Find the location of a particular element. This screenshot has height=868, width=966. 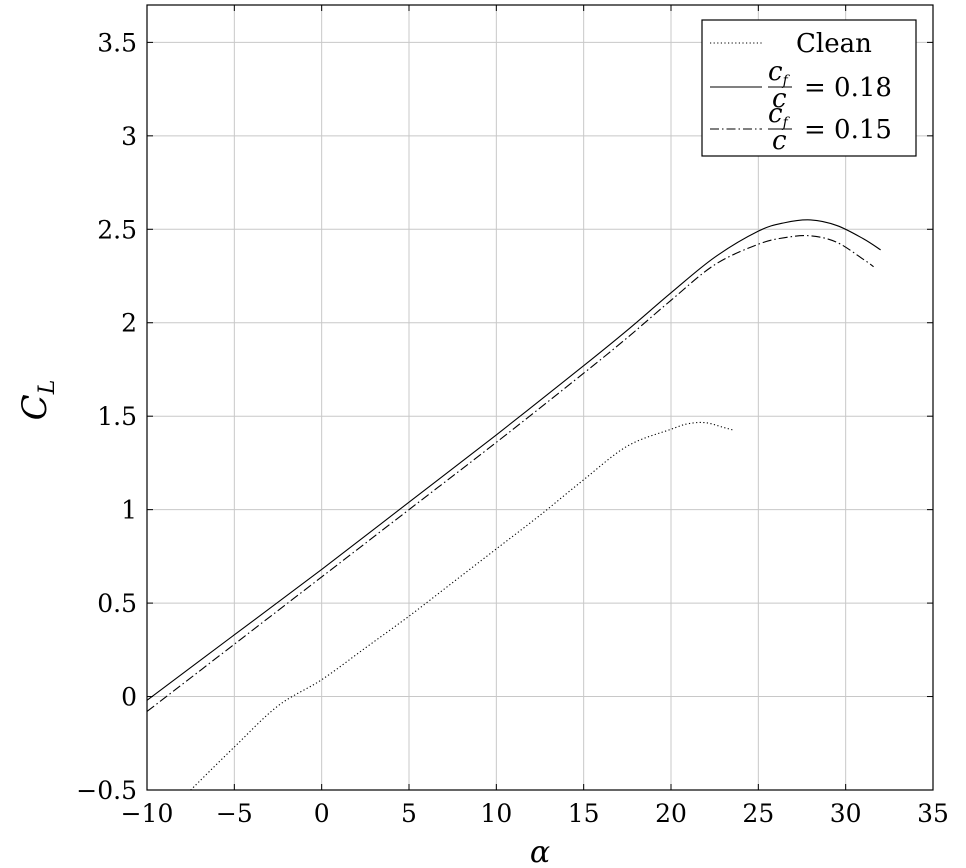

legend-cf018-num-sub: f is located at coordinates (786, 81).